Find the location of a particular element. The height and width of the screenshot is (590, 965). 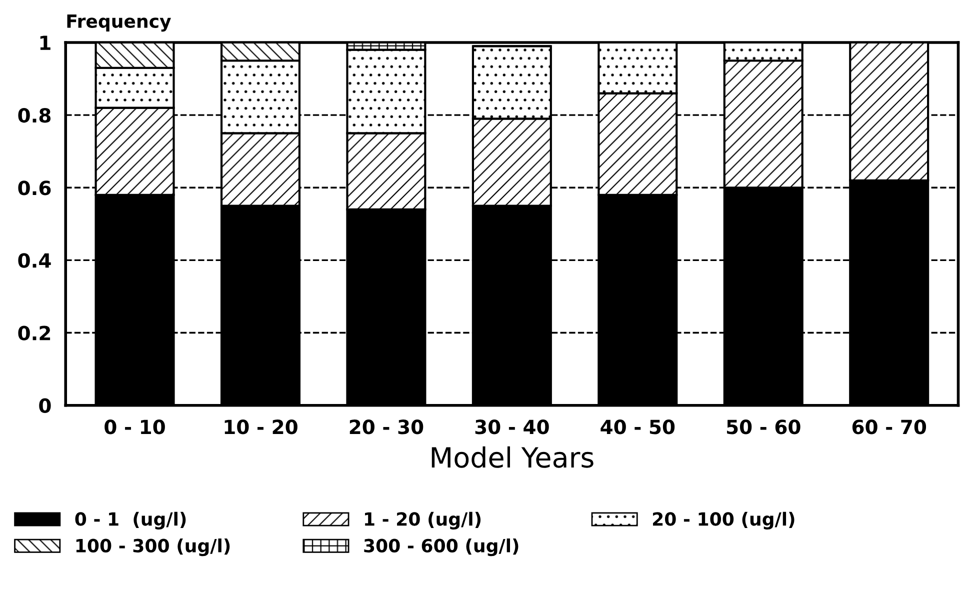

y-tick-label: 0.2 is located at coordinates (34, 333).